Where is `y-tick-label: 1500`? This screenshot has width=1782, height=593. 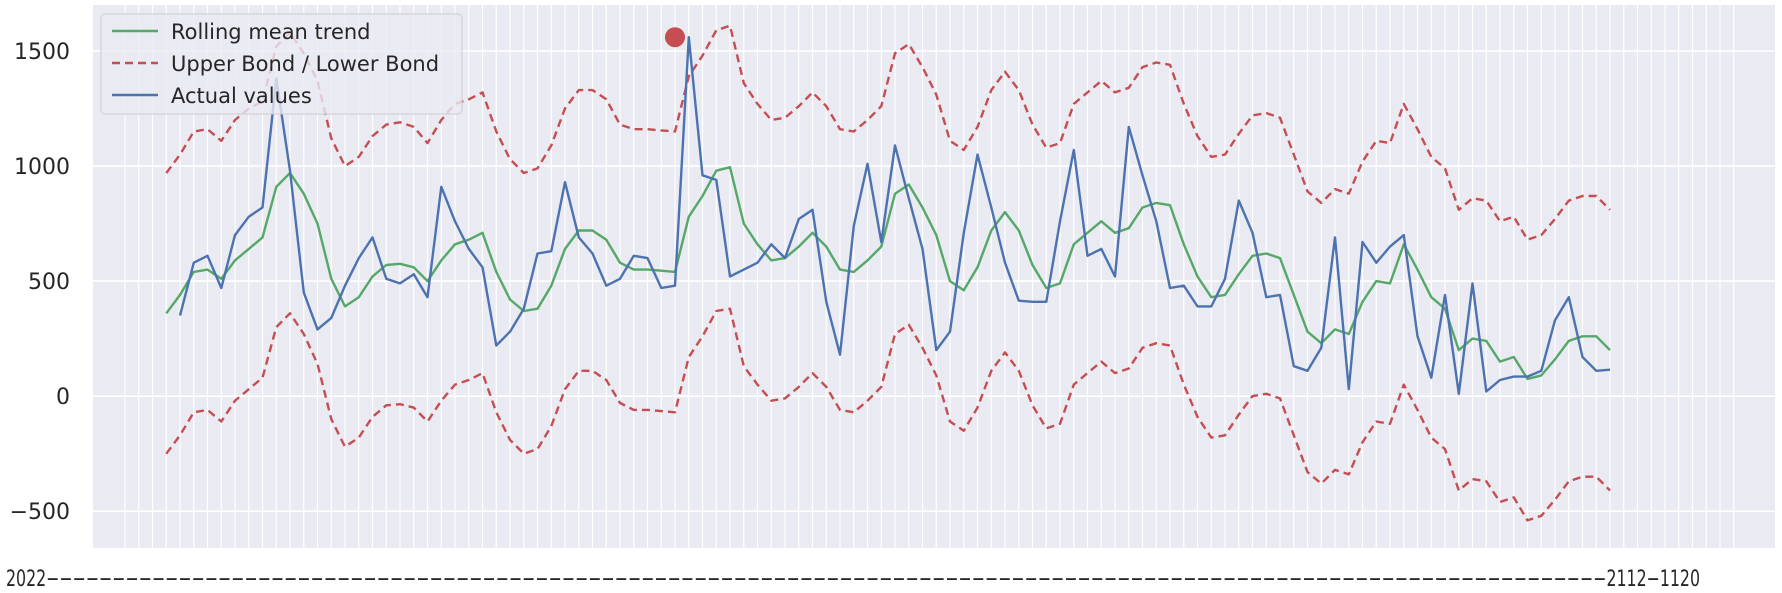
y-tick-label: 1500 is located at coordinates (42, 52).